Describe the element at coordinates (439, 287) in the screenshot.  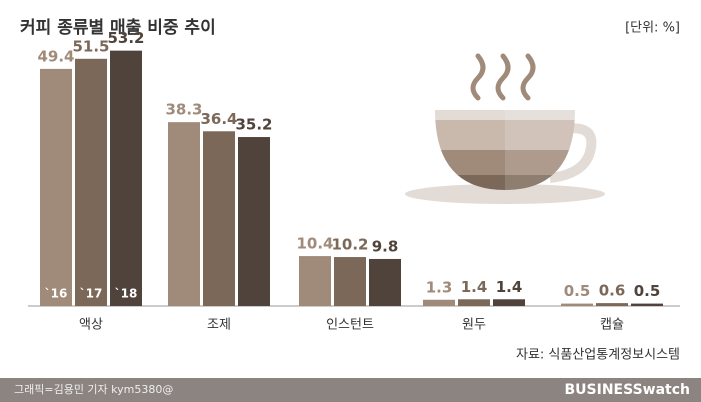
I see `data-label: 1.3` at that location.